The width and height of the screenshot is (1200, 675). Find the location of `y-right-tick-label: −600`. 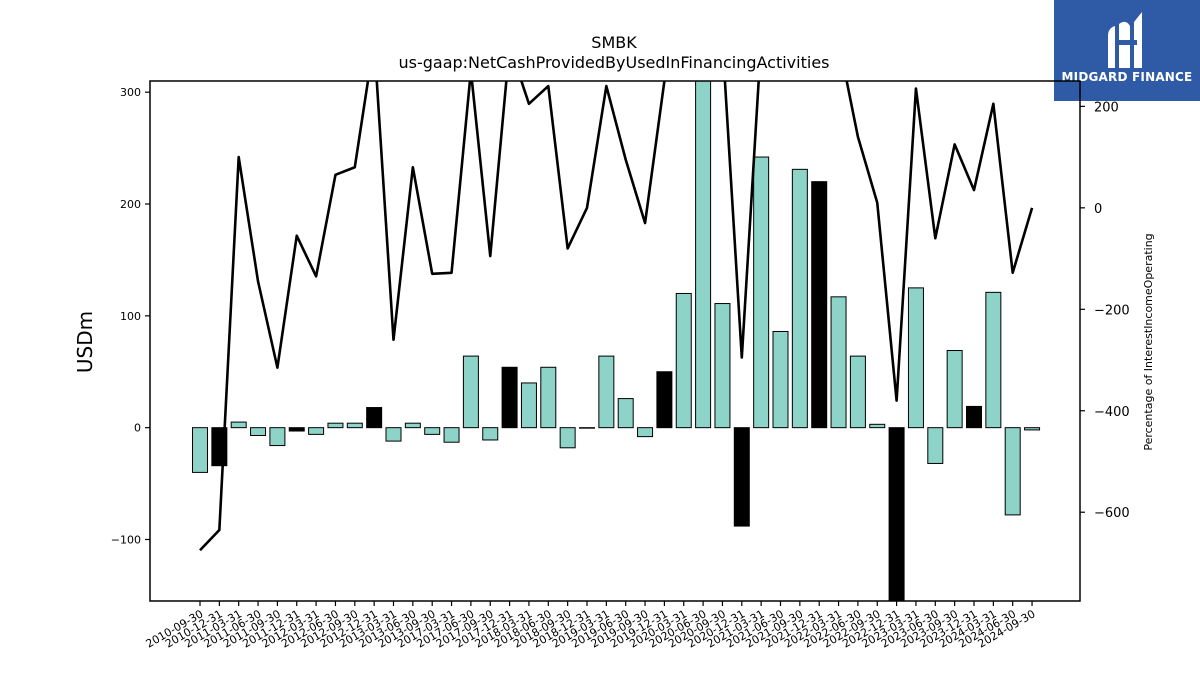

y-right-tick-label: −600 is located at coordinates (1112, 513).